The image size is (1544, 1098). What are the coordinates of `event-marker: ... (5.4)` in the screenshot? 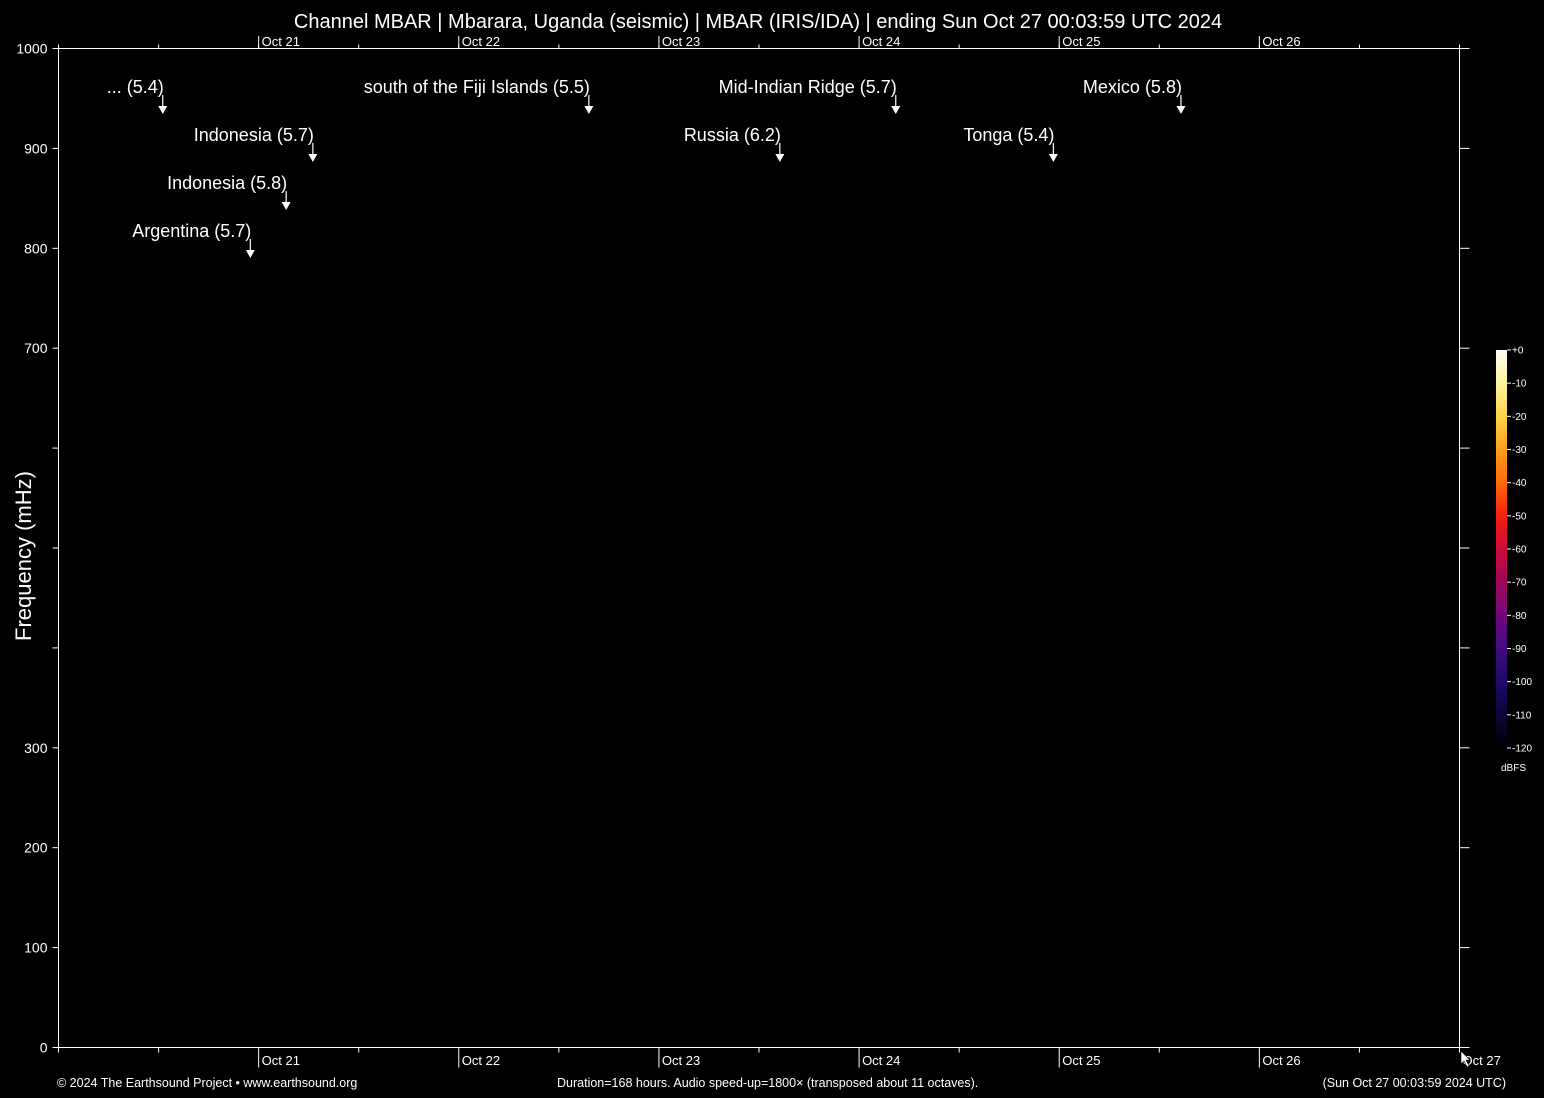 It's located at (137, 95).